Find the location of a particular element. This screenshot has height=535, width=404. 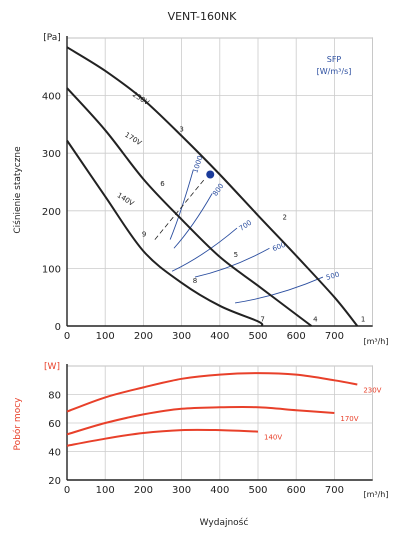

y-tick-label: 0 is located at coordinates (58, 327).